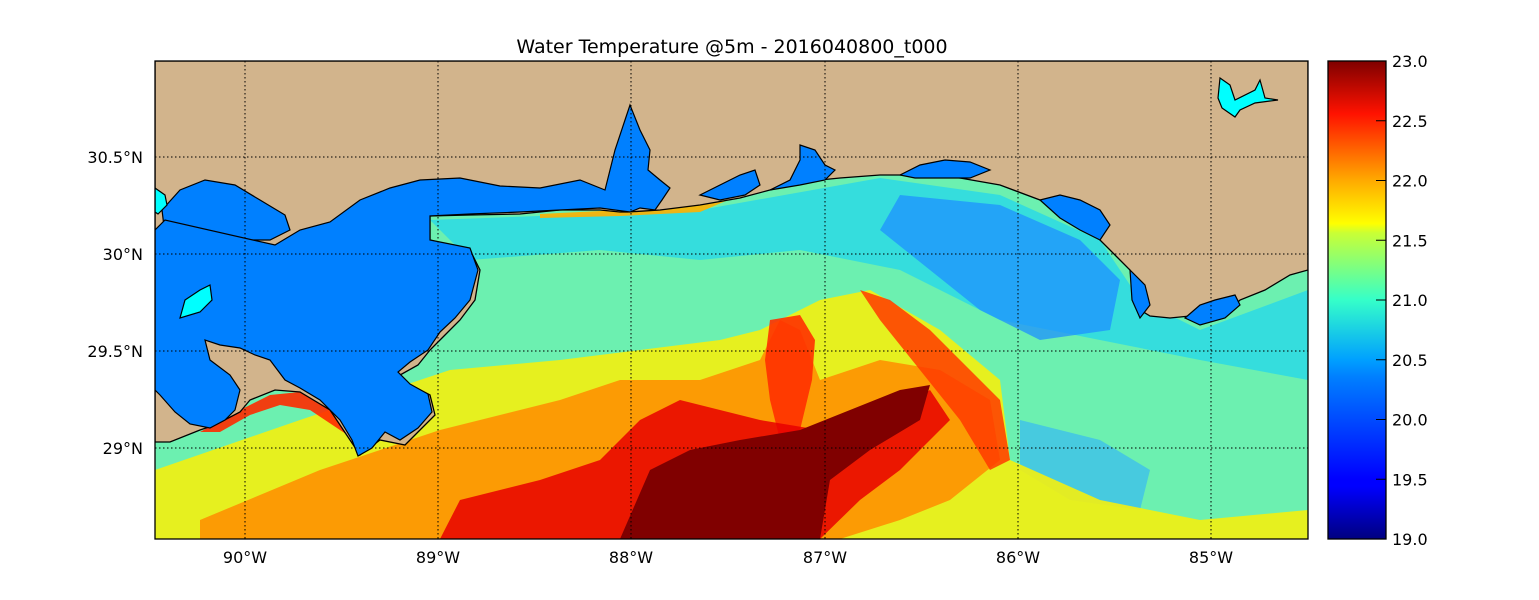 This screenshot has width=1539, height=600. Describe the element at coordinates (1410, 479) in the screenshot. I see `colorbar-tick-label: 19.5` at that location.